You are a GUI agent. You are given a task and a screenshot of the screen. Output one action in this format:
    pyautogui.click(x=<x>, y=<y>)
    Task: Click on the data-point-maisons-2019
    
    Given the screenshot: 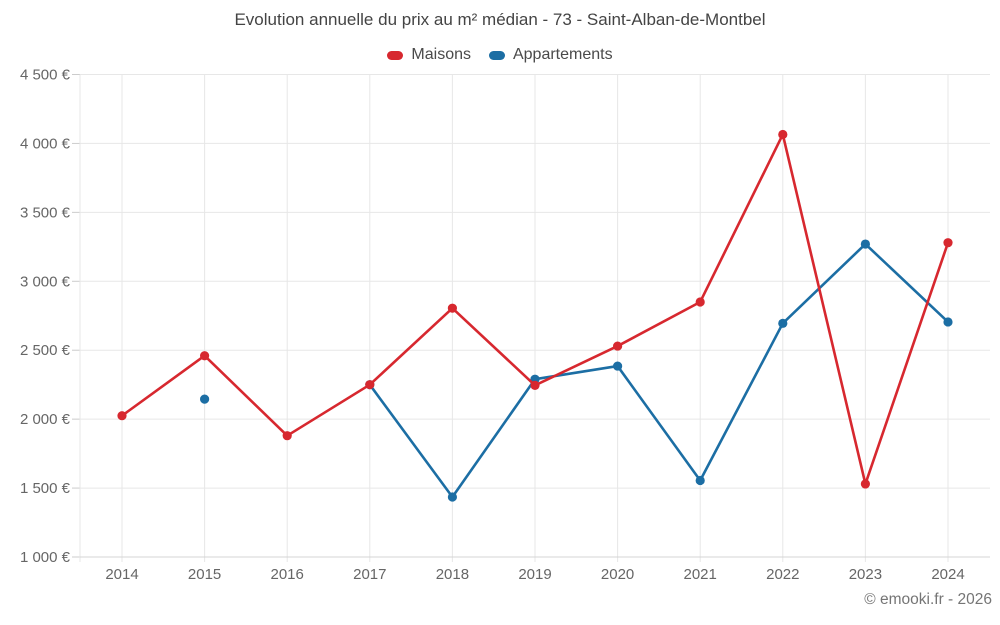 What is the action you would take?
    pyautogui.click(x=535, y=385)
    